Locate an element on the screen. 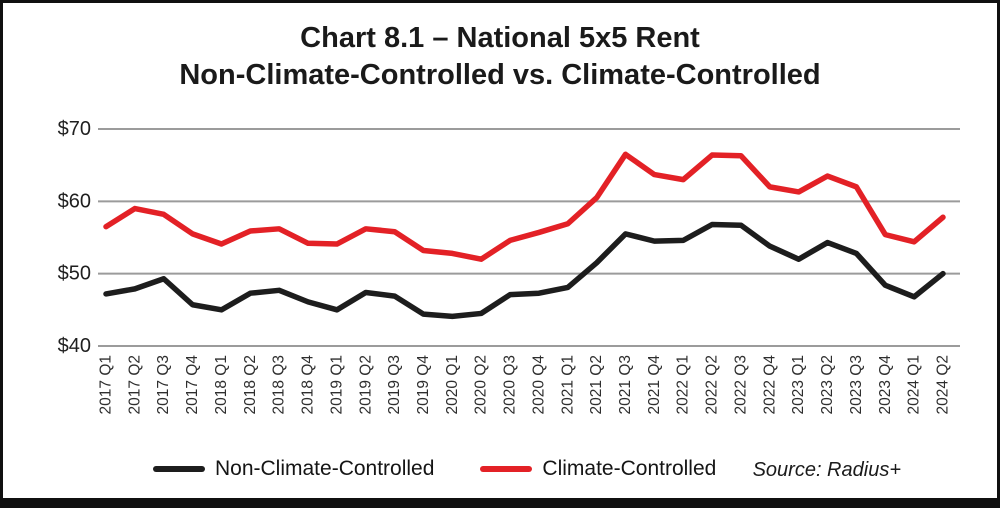 This screenshot has width=1000, height=511. y-tick-label: $70 is located at coordinates (74, 129).